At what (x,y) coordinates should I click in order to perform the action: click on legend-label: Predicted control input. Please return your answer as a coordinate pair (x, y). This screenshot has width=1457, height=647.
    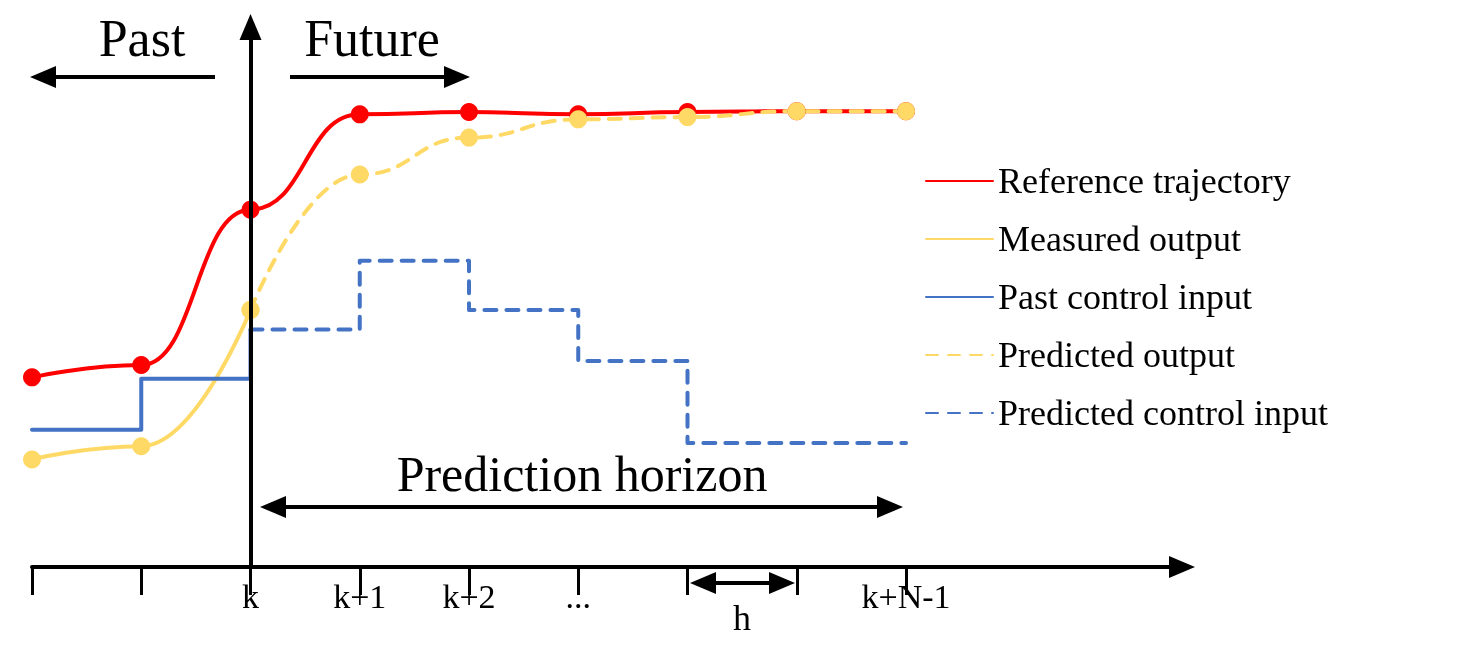
    Looking at the image, I should click on (1163, 413).